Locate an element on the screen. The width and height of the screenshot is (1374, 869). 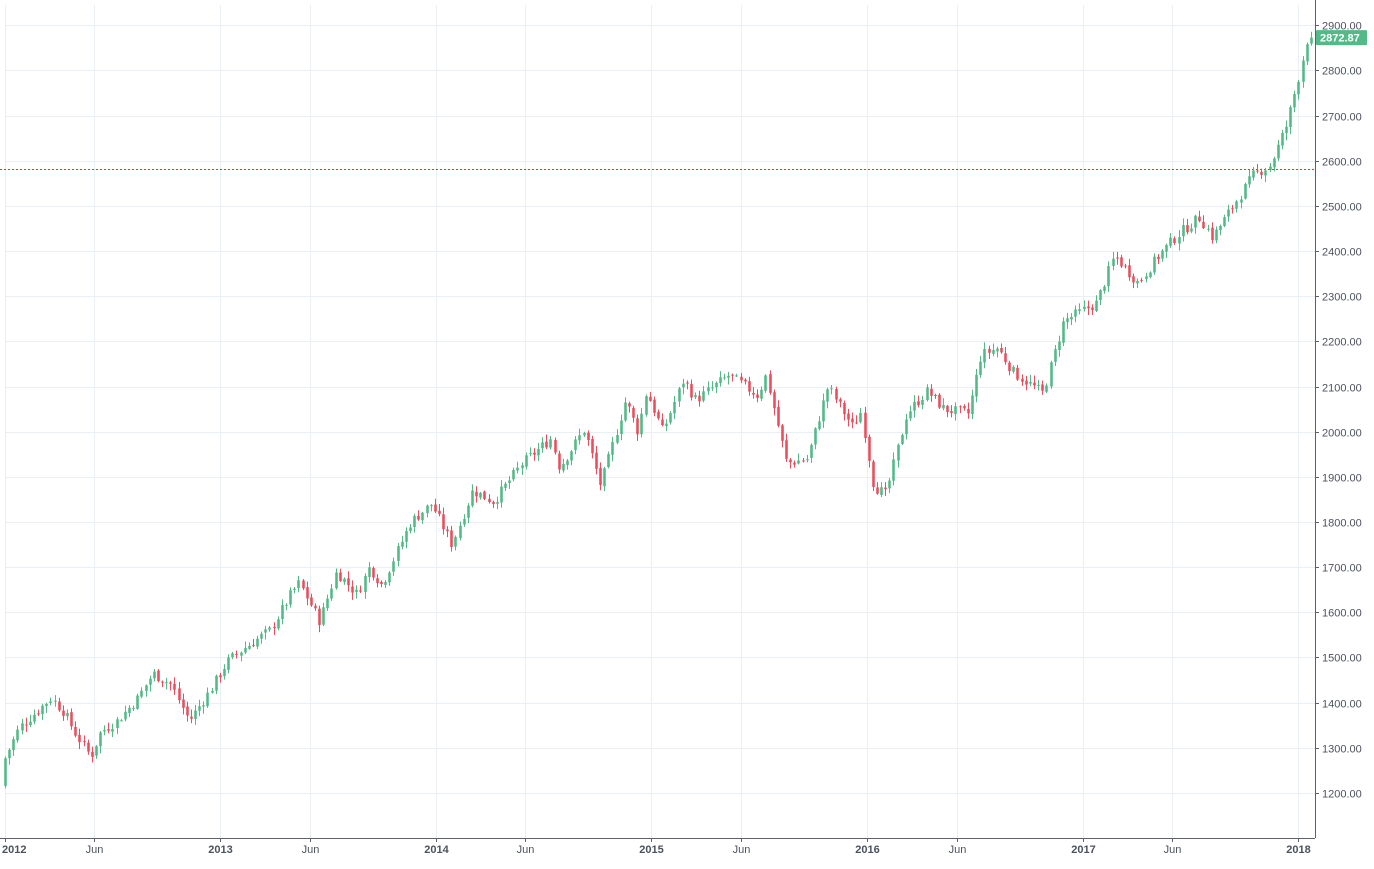
y-tick-label: 1500.00 is located at coordinates (1342, 659).